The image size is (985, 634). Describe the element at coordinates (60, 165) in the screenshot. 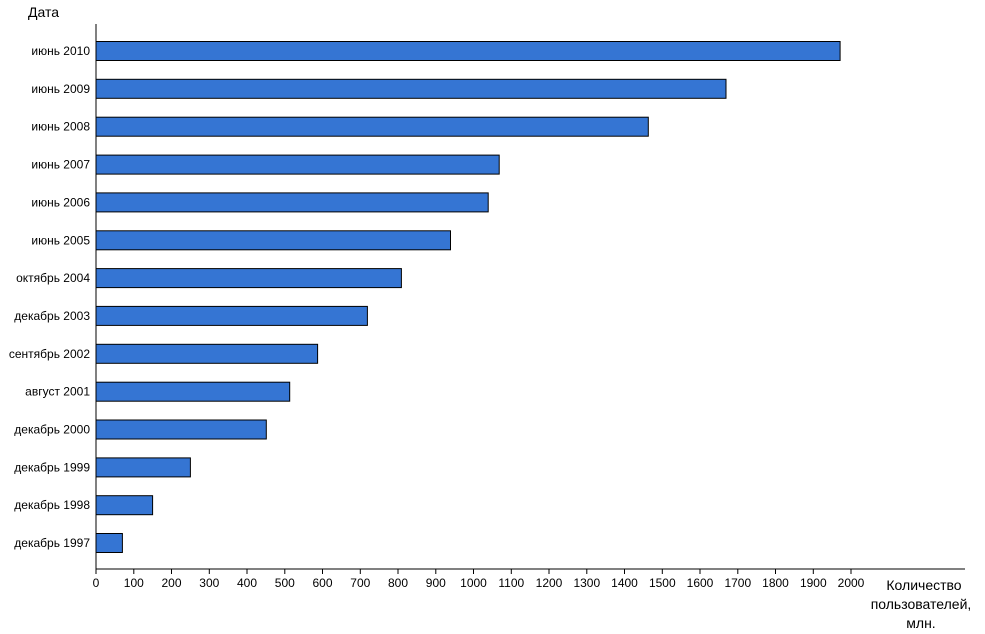

I see `category-label: июнь 2007` at that location.